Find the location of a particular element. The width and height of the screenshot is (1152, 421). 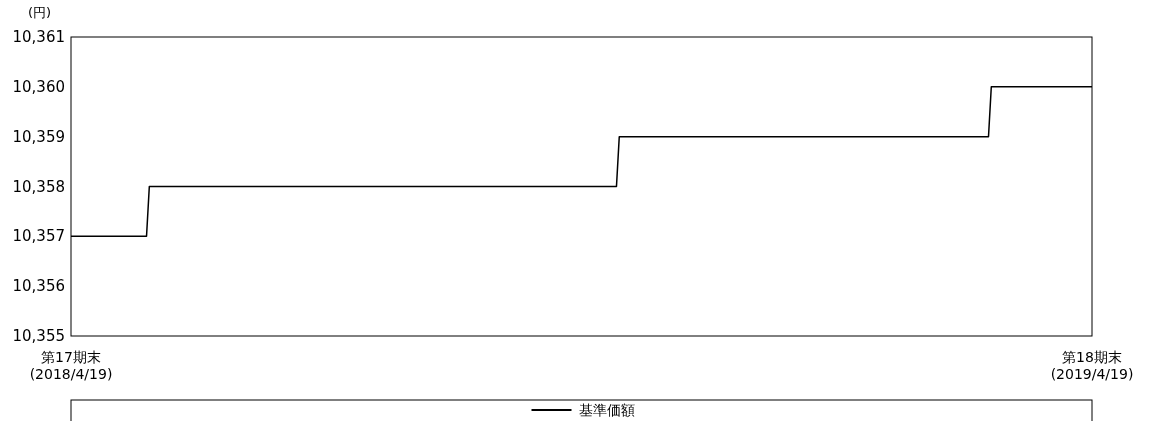

y-axis-title: (円) is located at coordinates (40, 12).